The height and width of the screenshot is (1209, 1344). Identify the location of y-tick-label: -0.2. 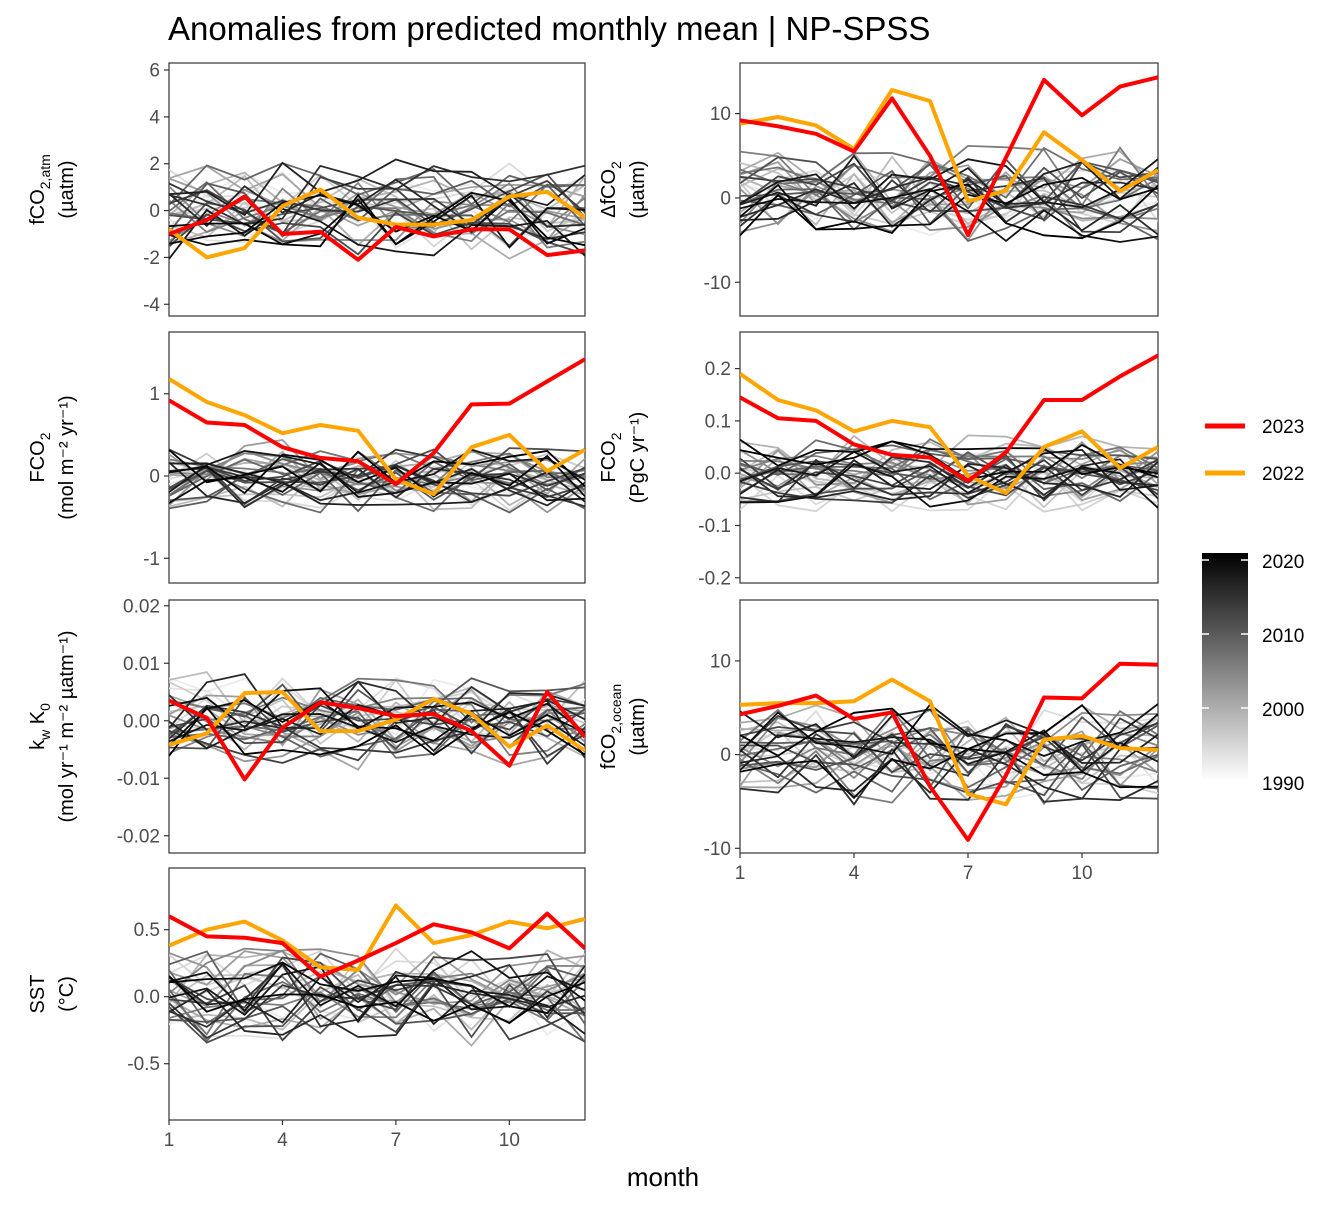
(714, 578).